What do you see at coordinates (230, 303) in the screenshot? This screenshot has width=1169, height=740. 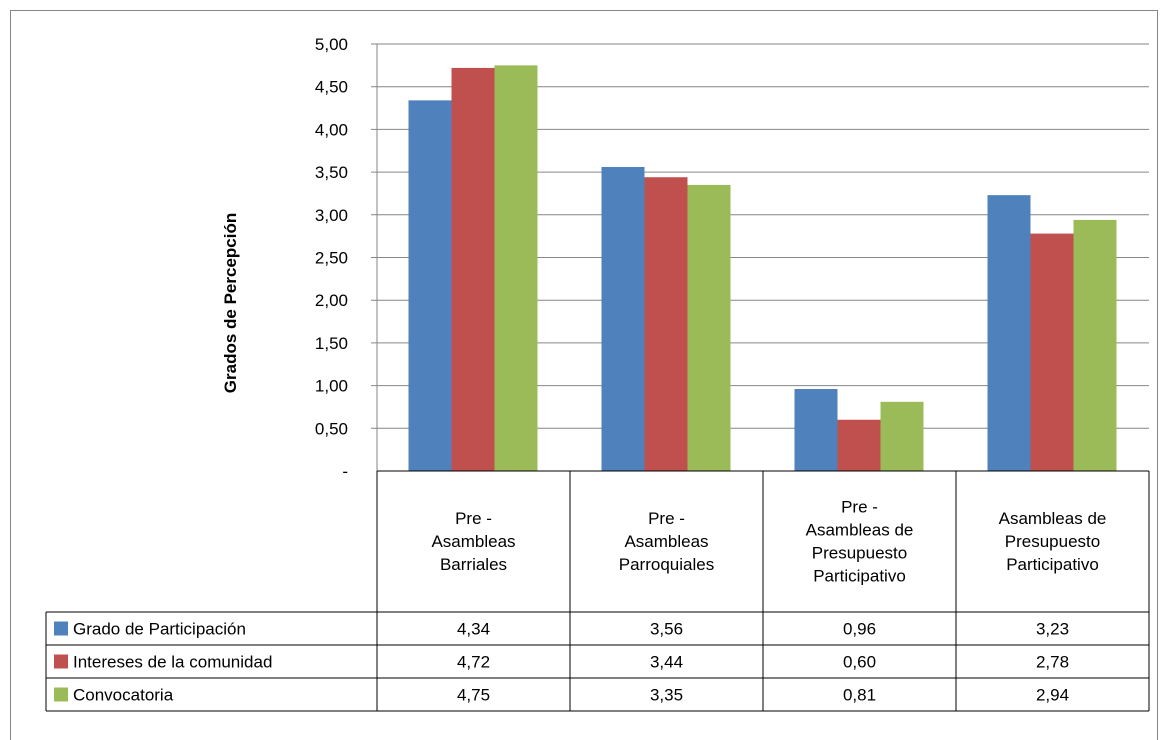 I see `y-axis-label: Grados de Percepción` at bounding box center [230, 303].